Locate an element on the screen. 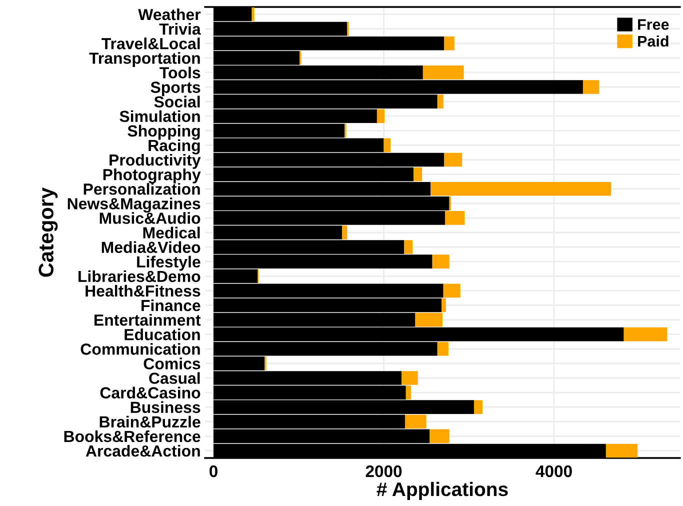 This screenshot has width=683, height=506. y-tick-label: Shopping is located at coordinates (164, 132).